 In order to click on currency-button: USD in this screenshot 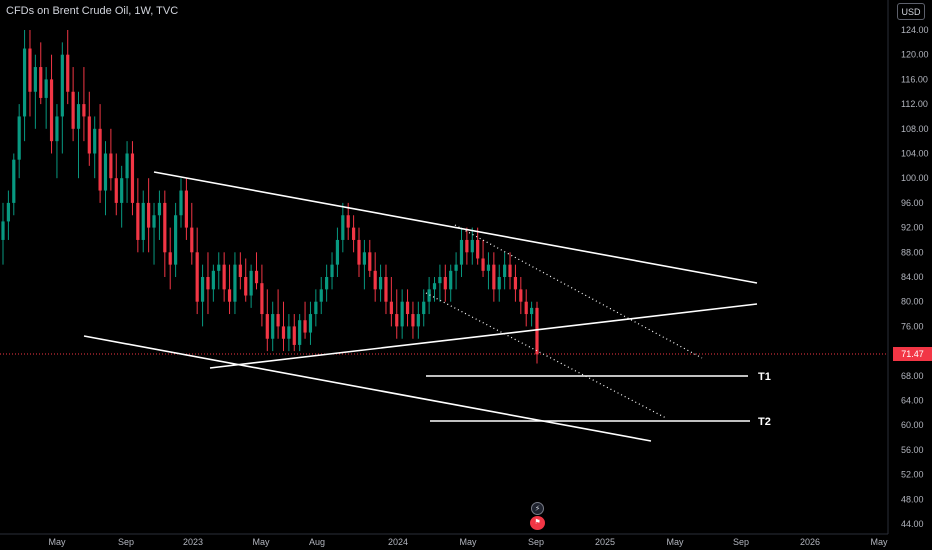, I will do `click(911, 11)`.